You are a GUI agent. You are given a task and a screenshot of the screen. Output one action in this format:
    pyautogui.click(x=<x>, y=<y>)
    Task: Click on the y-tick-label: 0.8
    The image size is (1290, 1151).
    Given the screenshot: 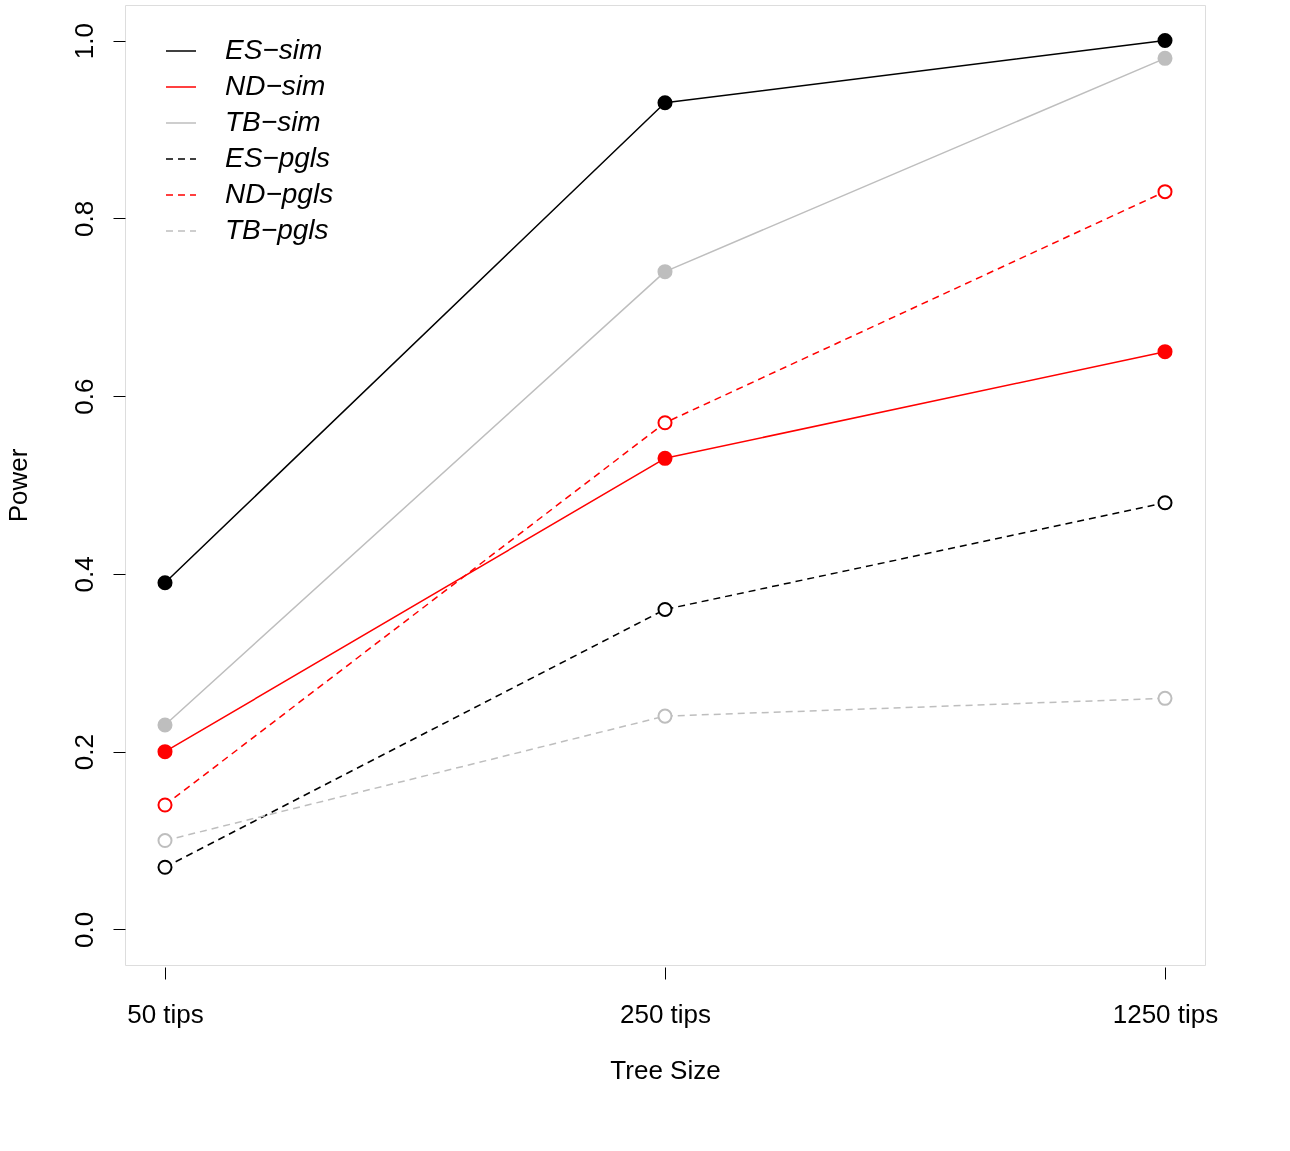 What is the action you would take?
    pyautogui.click(x=83, y=218)
    